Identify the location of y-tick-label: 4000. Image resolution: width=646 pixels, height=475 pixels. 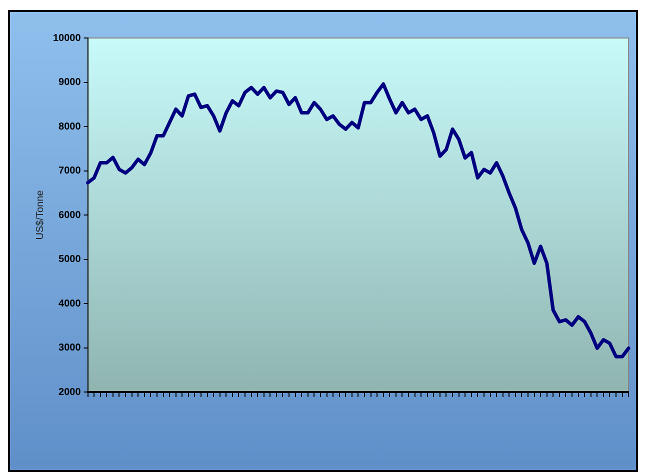
(70, 304).